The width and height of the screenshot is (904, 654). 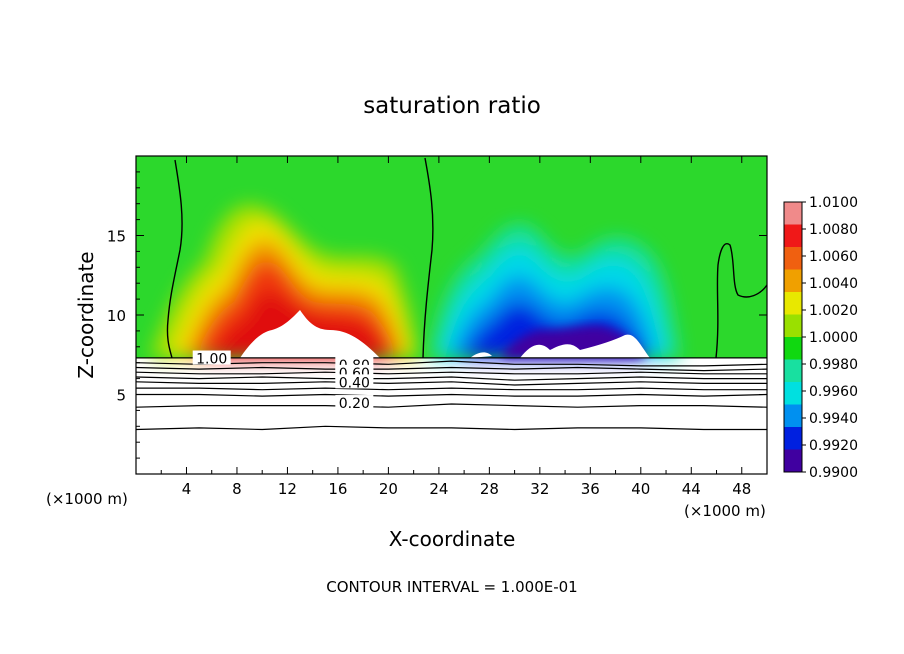 I want to click on contour-line-0.20, so click(x=451, y=405).